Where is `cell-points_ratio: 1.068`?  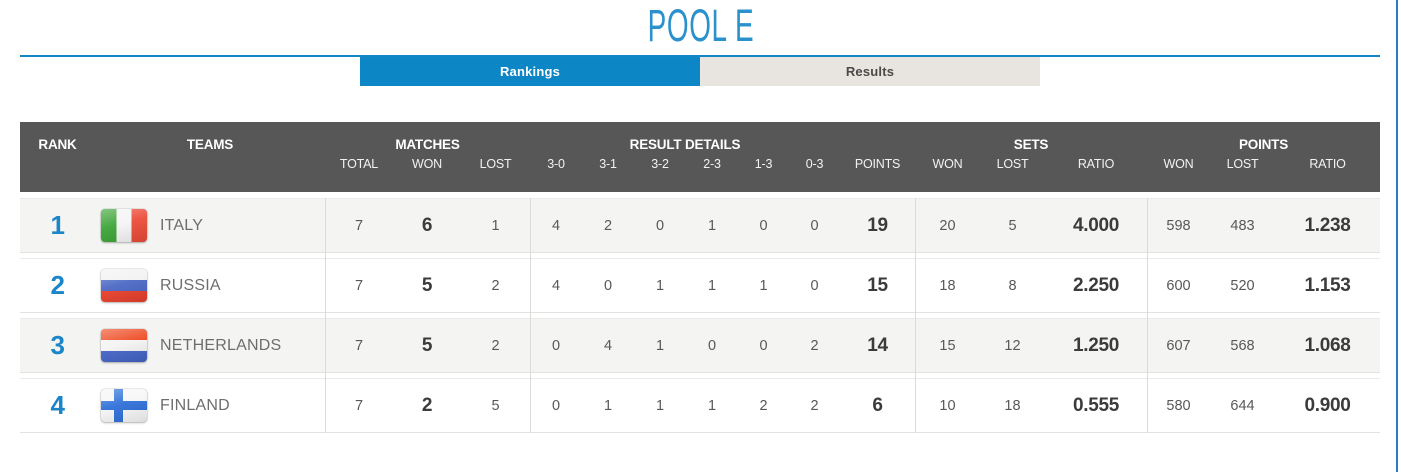
cell-points_ratio: 1.068 is located at coordinates (1327, 345).